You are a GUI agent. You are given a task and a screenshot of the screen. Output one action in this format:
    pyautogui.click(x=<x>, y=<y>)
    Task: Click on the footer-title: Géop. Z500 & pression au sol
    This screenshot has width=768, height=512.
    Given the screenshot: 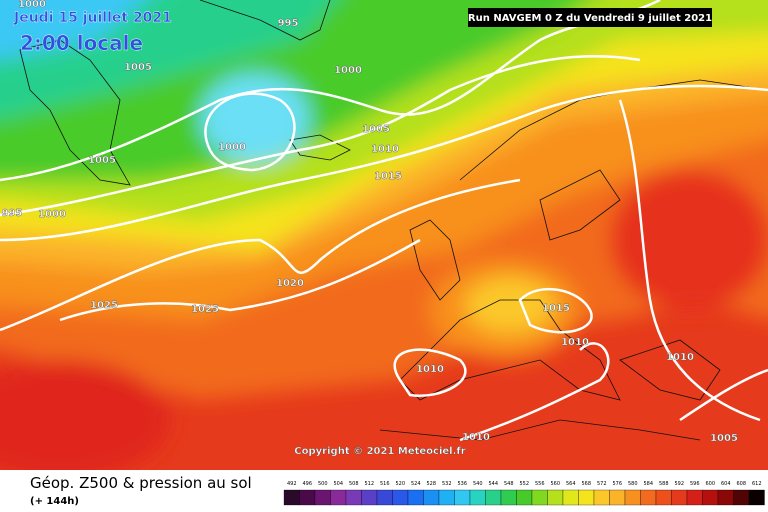 What is the action you would take?
    pyautogui.click(x=141, y=483)
    